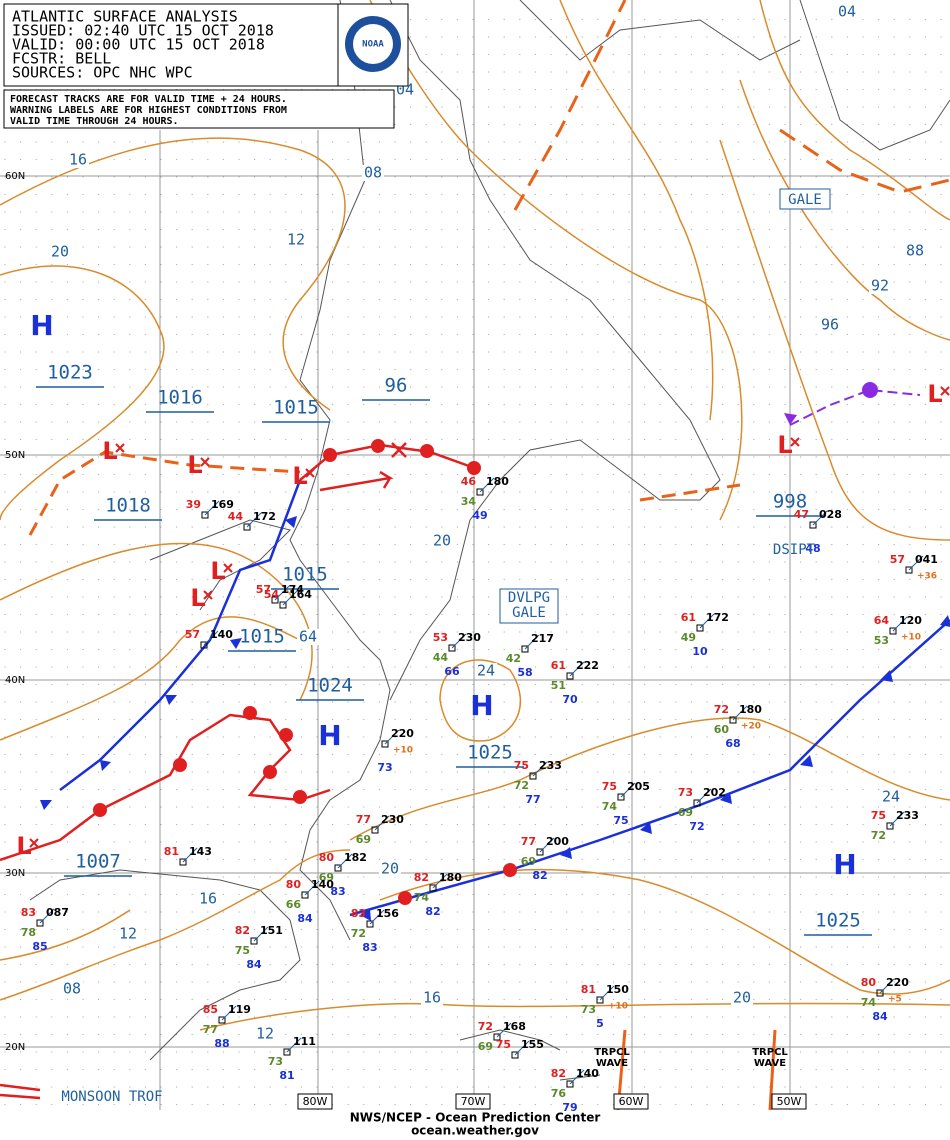 The height and width of the screenshot is (1140, 950). Describe the element at coordinates (28, 912) in the screenshot. I see `station-temperature: 83` at that location.